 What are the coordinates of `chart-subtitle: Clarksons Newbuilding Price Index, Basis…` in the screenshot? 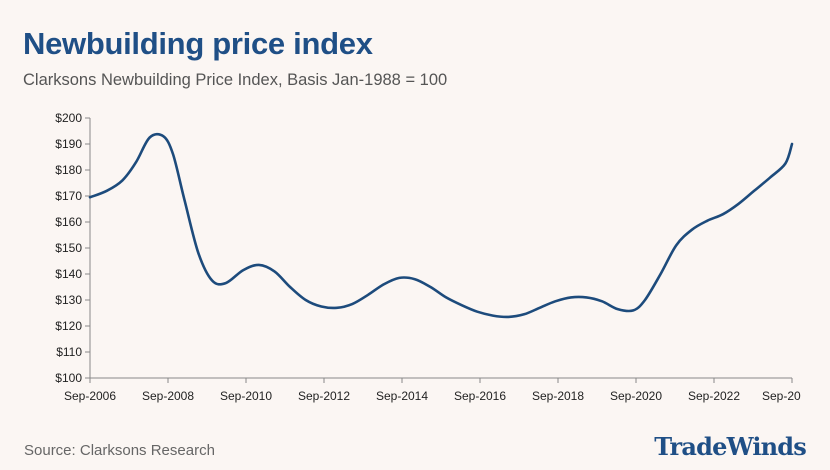 It's located at (235, 80).